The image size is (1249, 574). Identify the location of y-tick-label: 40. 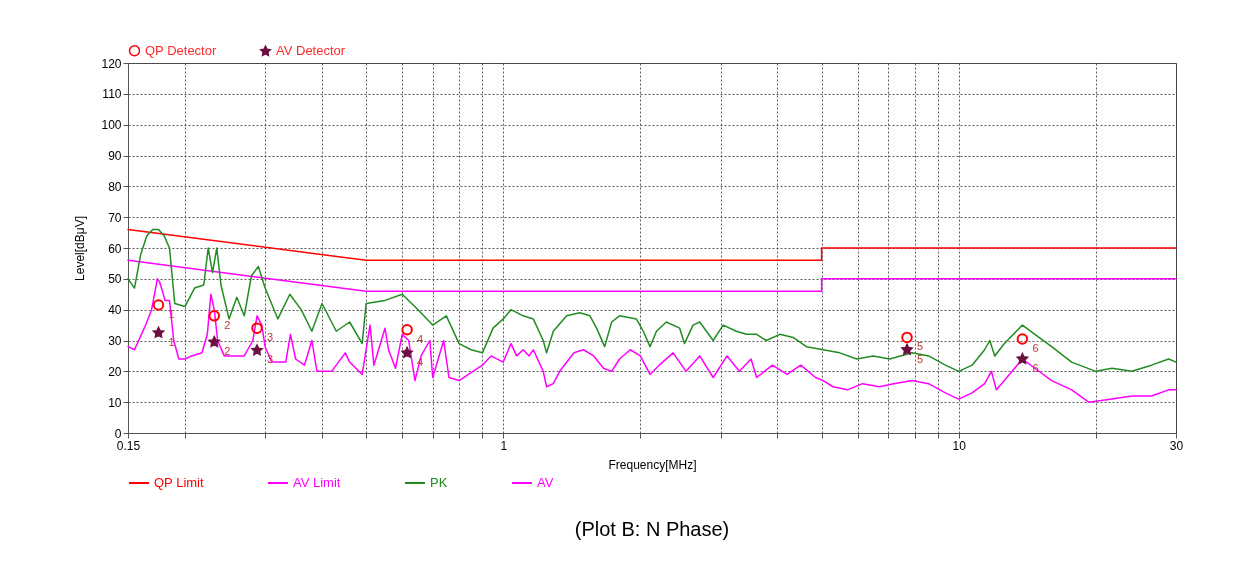
(115, 310).